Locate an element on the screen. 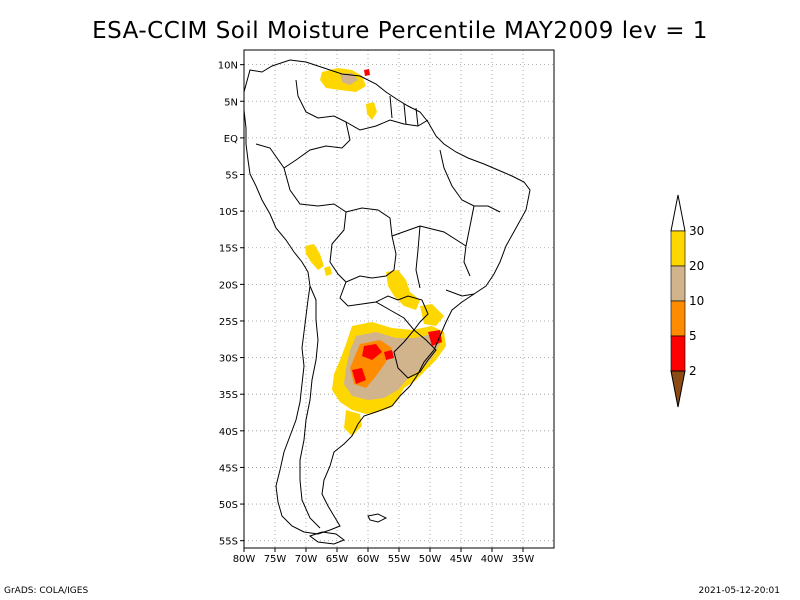 This screenshot has width=800, height=600. border-brazil-peru-bolivia is located at coordinates (369, 257).